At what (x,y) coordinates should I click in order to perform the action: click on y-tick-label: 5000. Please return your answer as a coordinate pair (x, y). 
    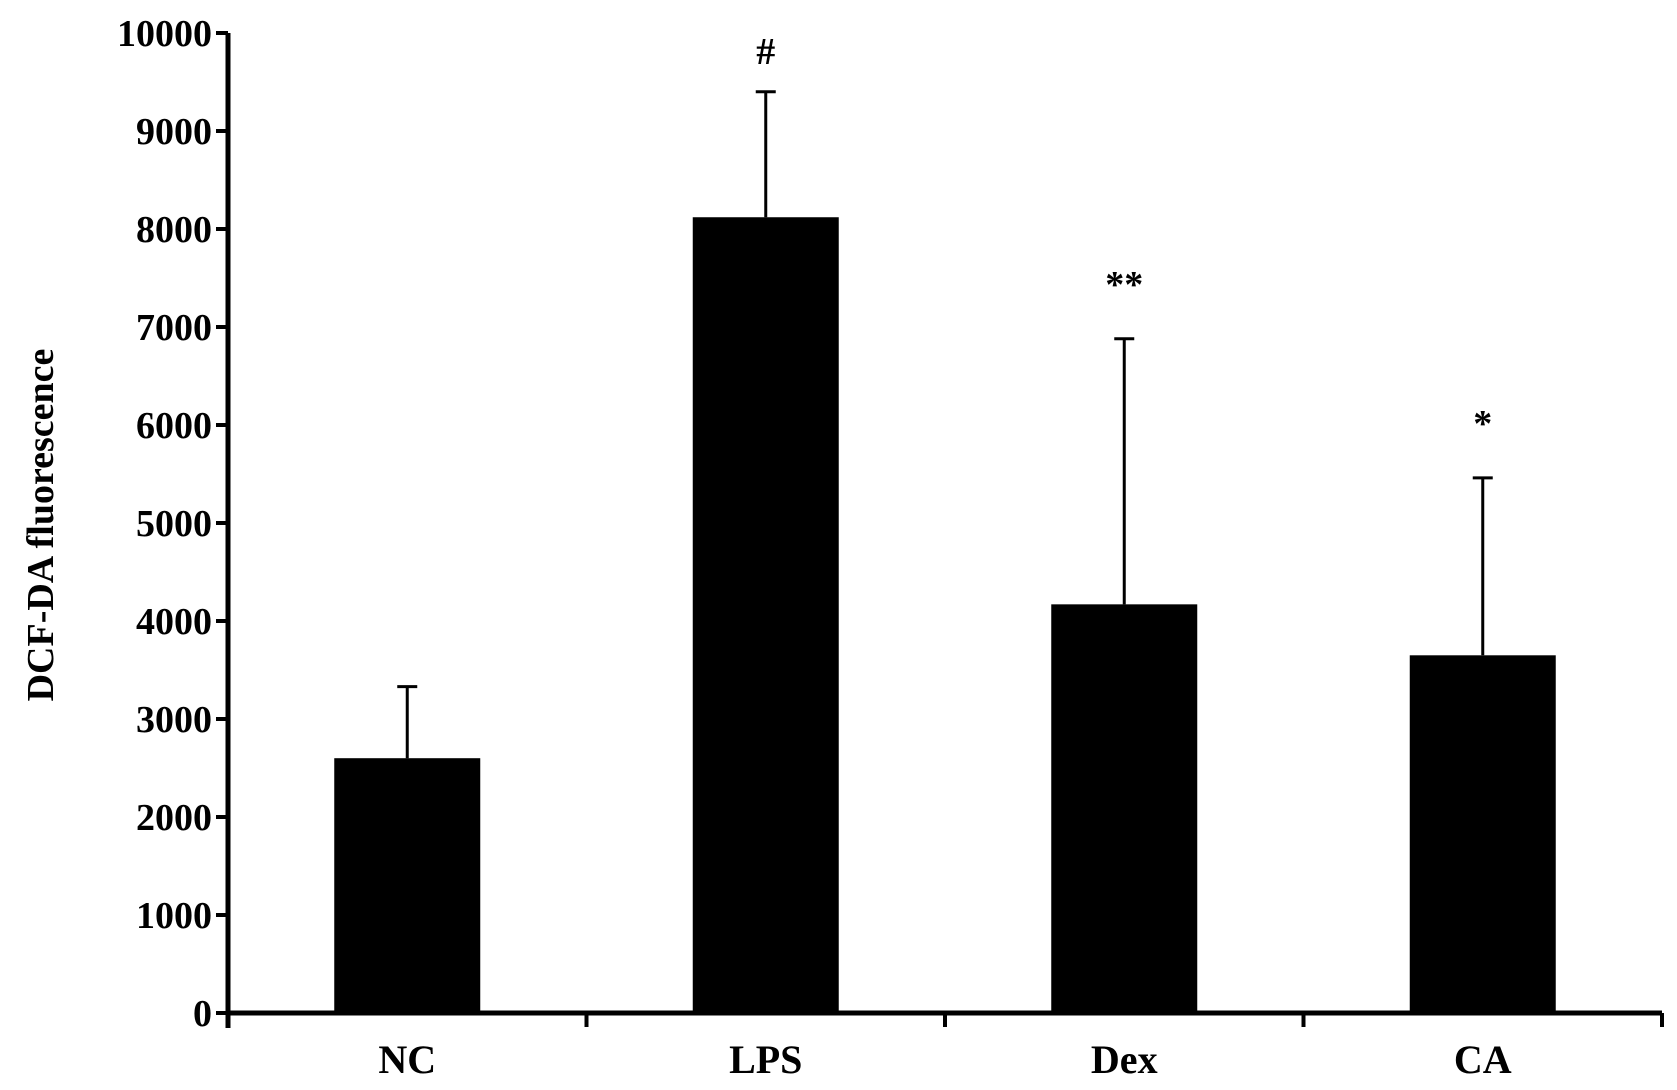
    Looking at the image, I should click on (174, 524).